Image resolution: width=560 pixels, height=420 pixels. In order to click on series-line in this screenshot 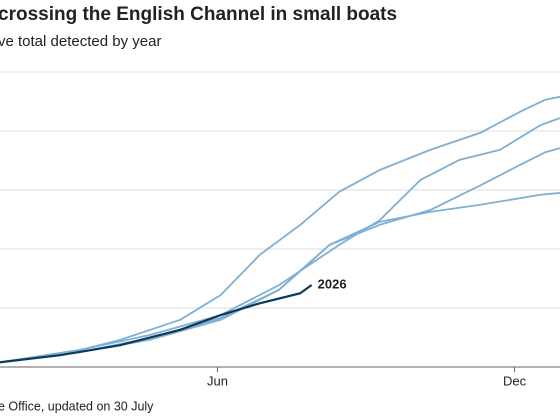, I will do `click(156, 324)`.